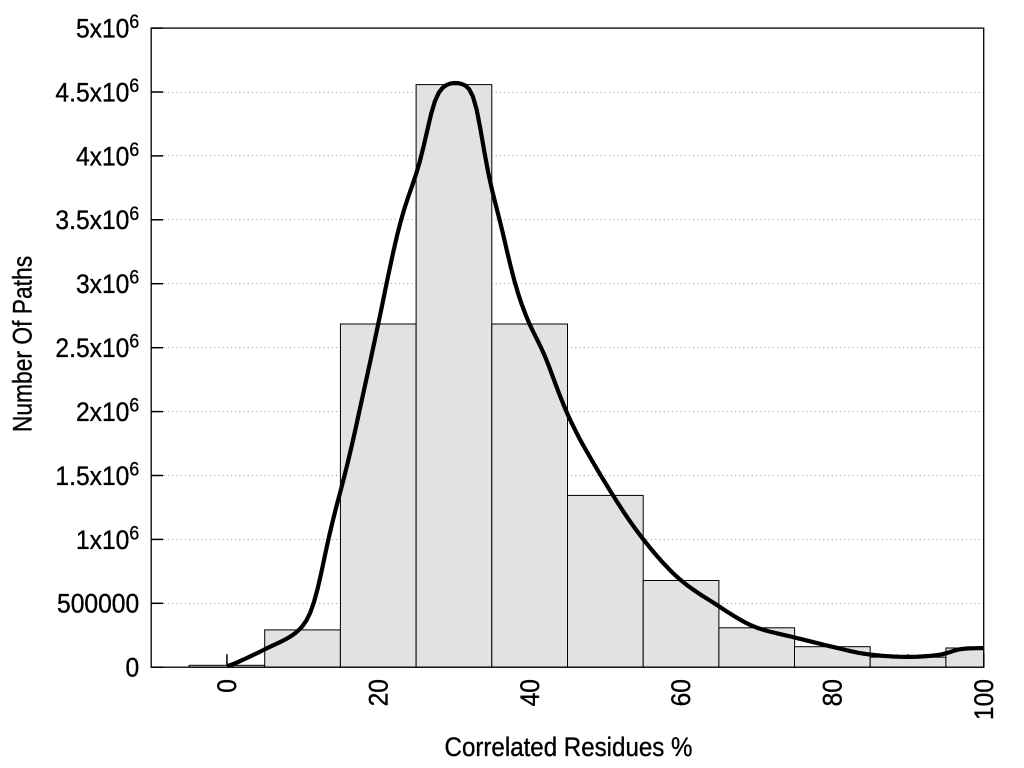  What do you see at coordinates (107, 282) in the screenshot?
I see `svg-text: 3x10⁶` at bounding box center [107, 282].